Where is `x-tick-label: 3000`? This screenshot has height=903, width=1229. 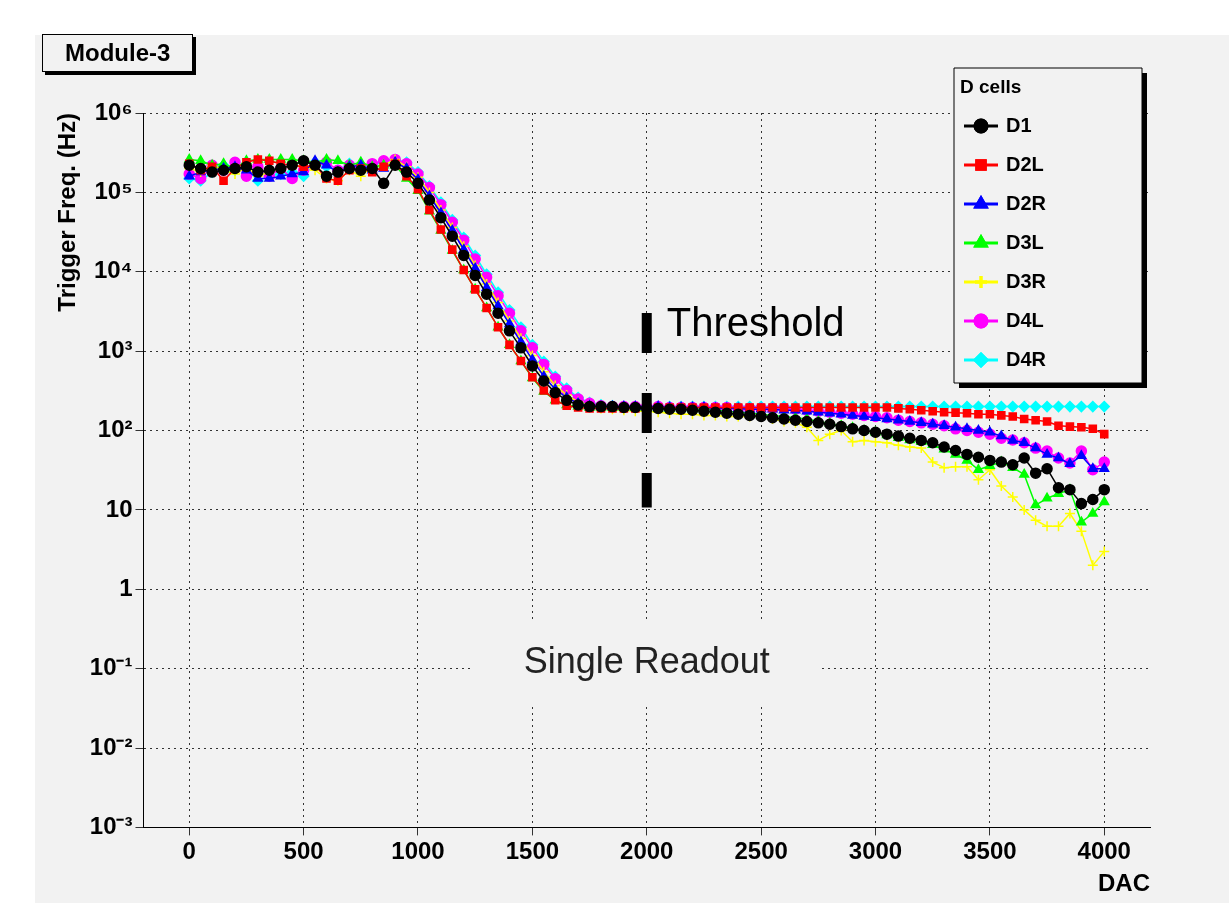
x-tick-label: 3000 is located at coordinates (875, 851).